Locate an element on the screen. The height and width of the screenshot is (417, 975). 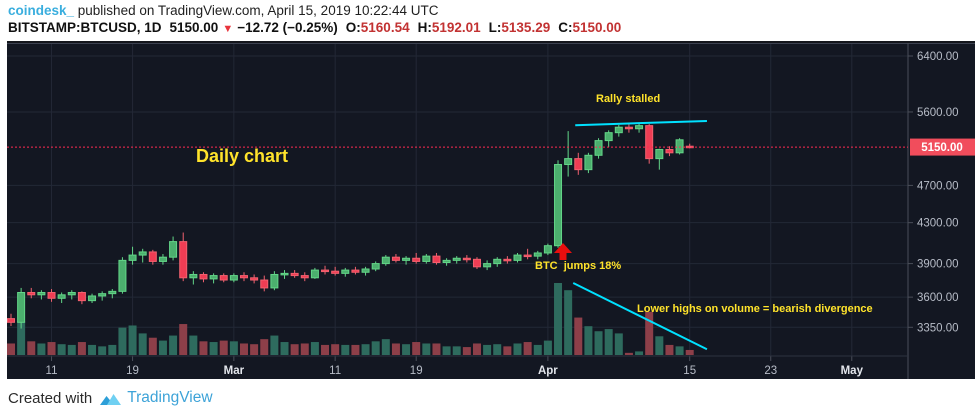
y-axis-label: 4300.00 is located at coordinates (938, 224).